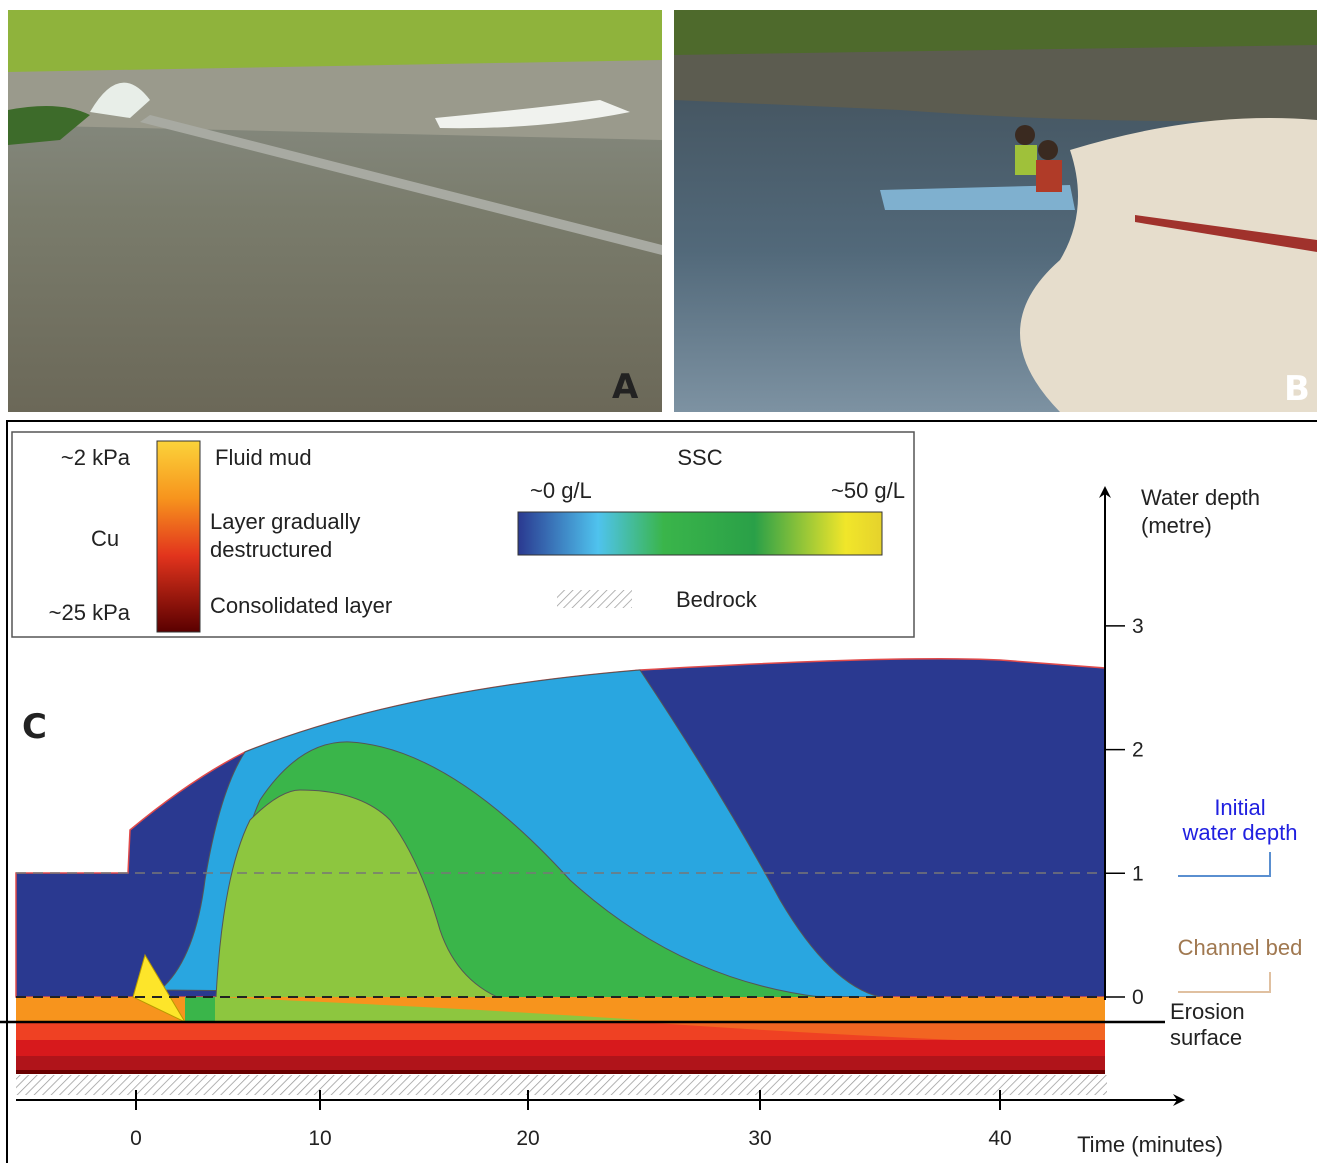  Describe the element at coordinates (1176, 525) in the screenshot. I see `axis-label: (metre)` at that location.